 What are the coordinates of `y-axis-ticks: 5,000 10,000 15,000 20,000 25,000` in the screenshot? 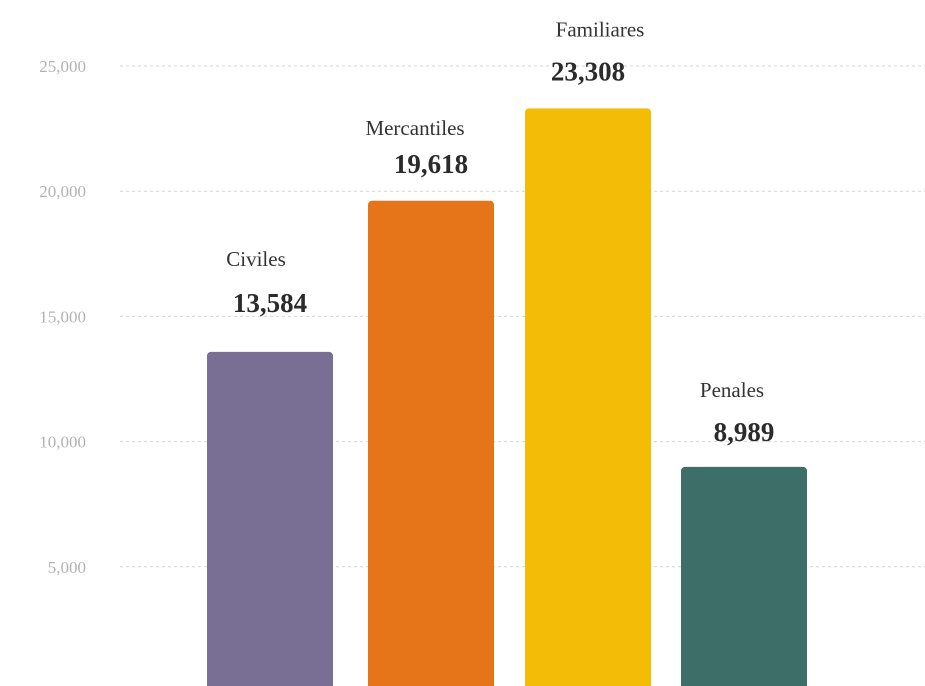 It's located at (62, 317).